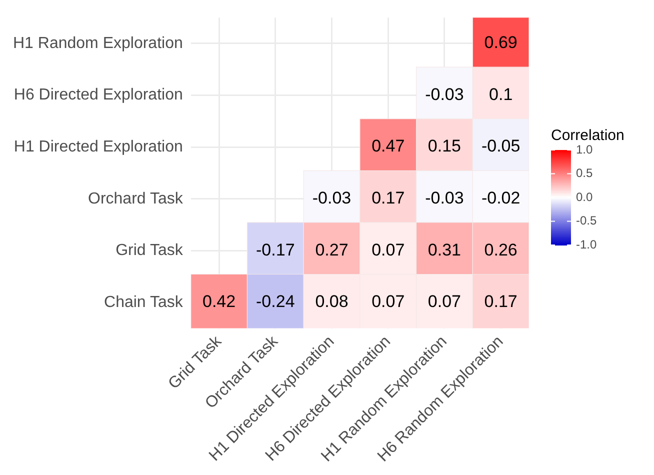 The width and height of the screenshot is (654, 475). What do you see at coordinates (144, 302) in the screenshot?
I see `y-tick-label: Chain Task` at bounding box center [144, 302].